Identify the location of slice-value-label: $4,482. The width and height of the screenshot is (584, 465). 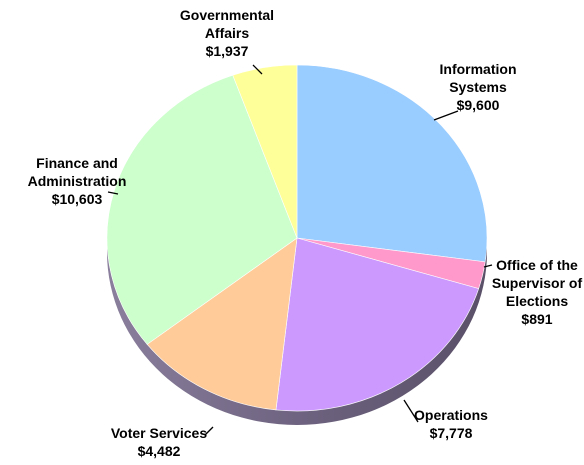
(159, 451).